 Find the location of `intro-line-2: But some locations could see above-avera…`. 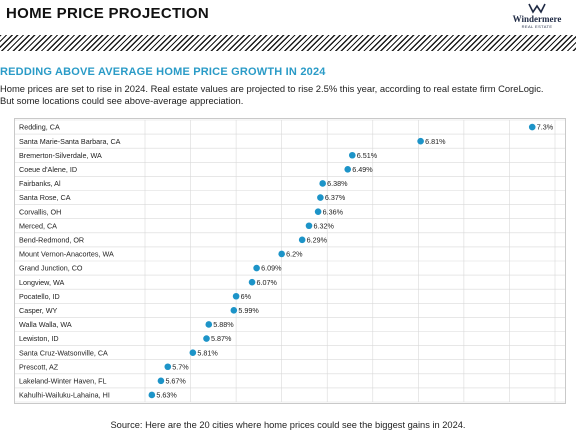

intro-line-2: But some locations could see above-avera… is located at coordinates (122, 100).